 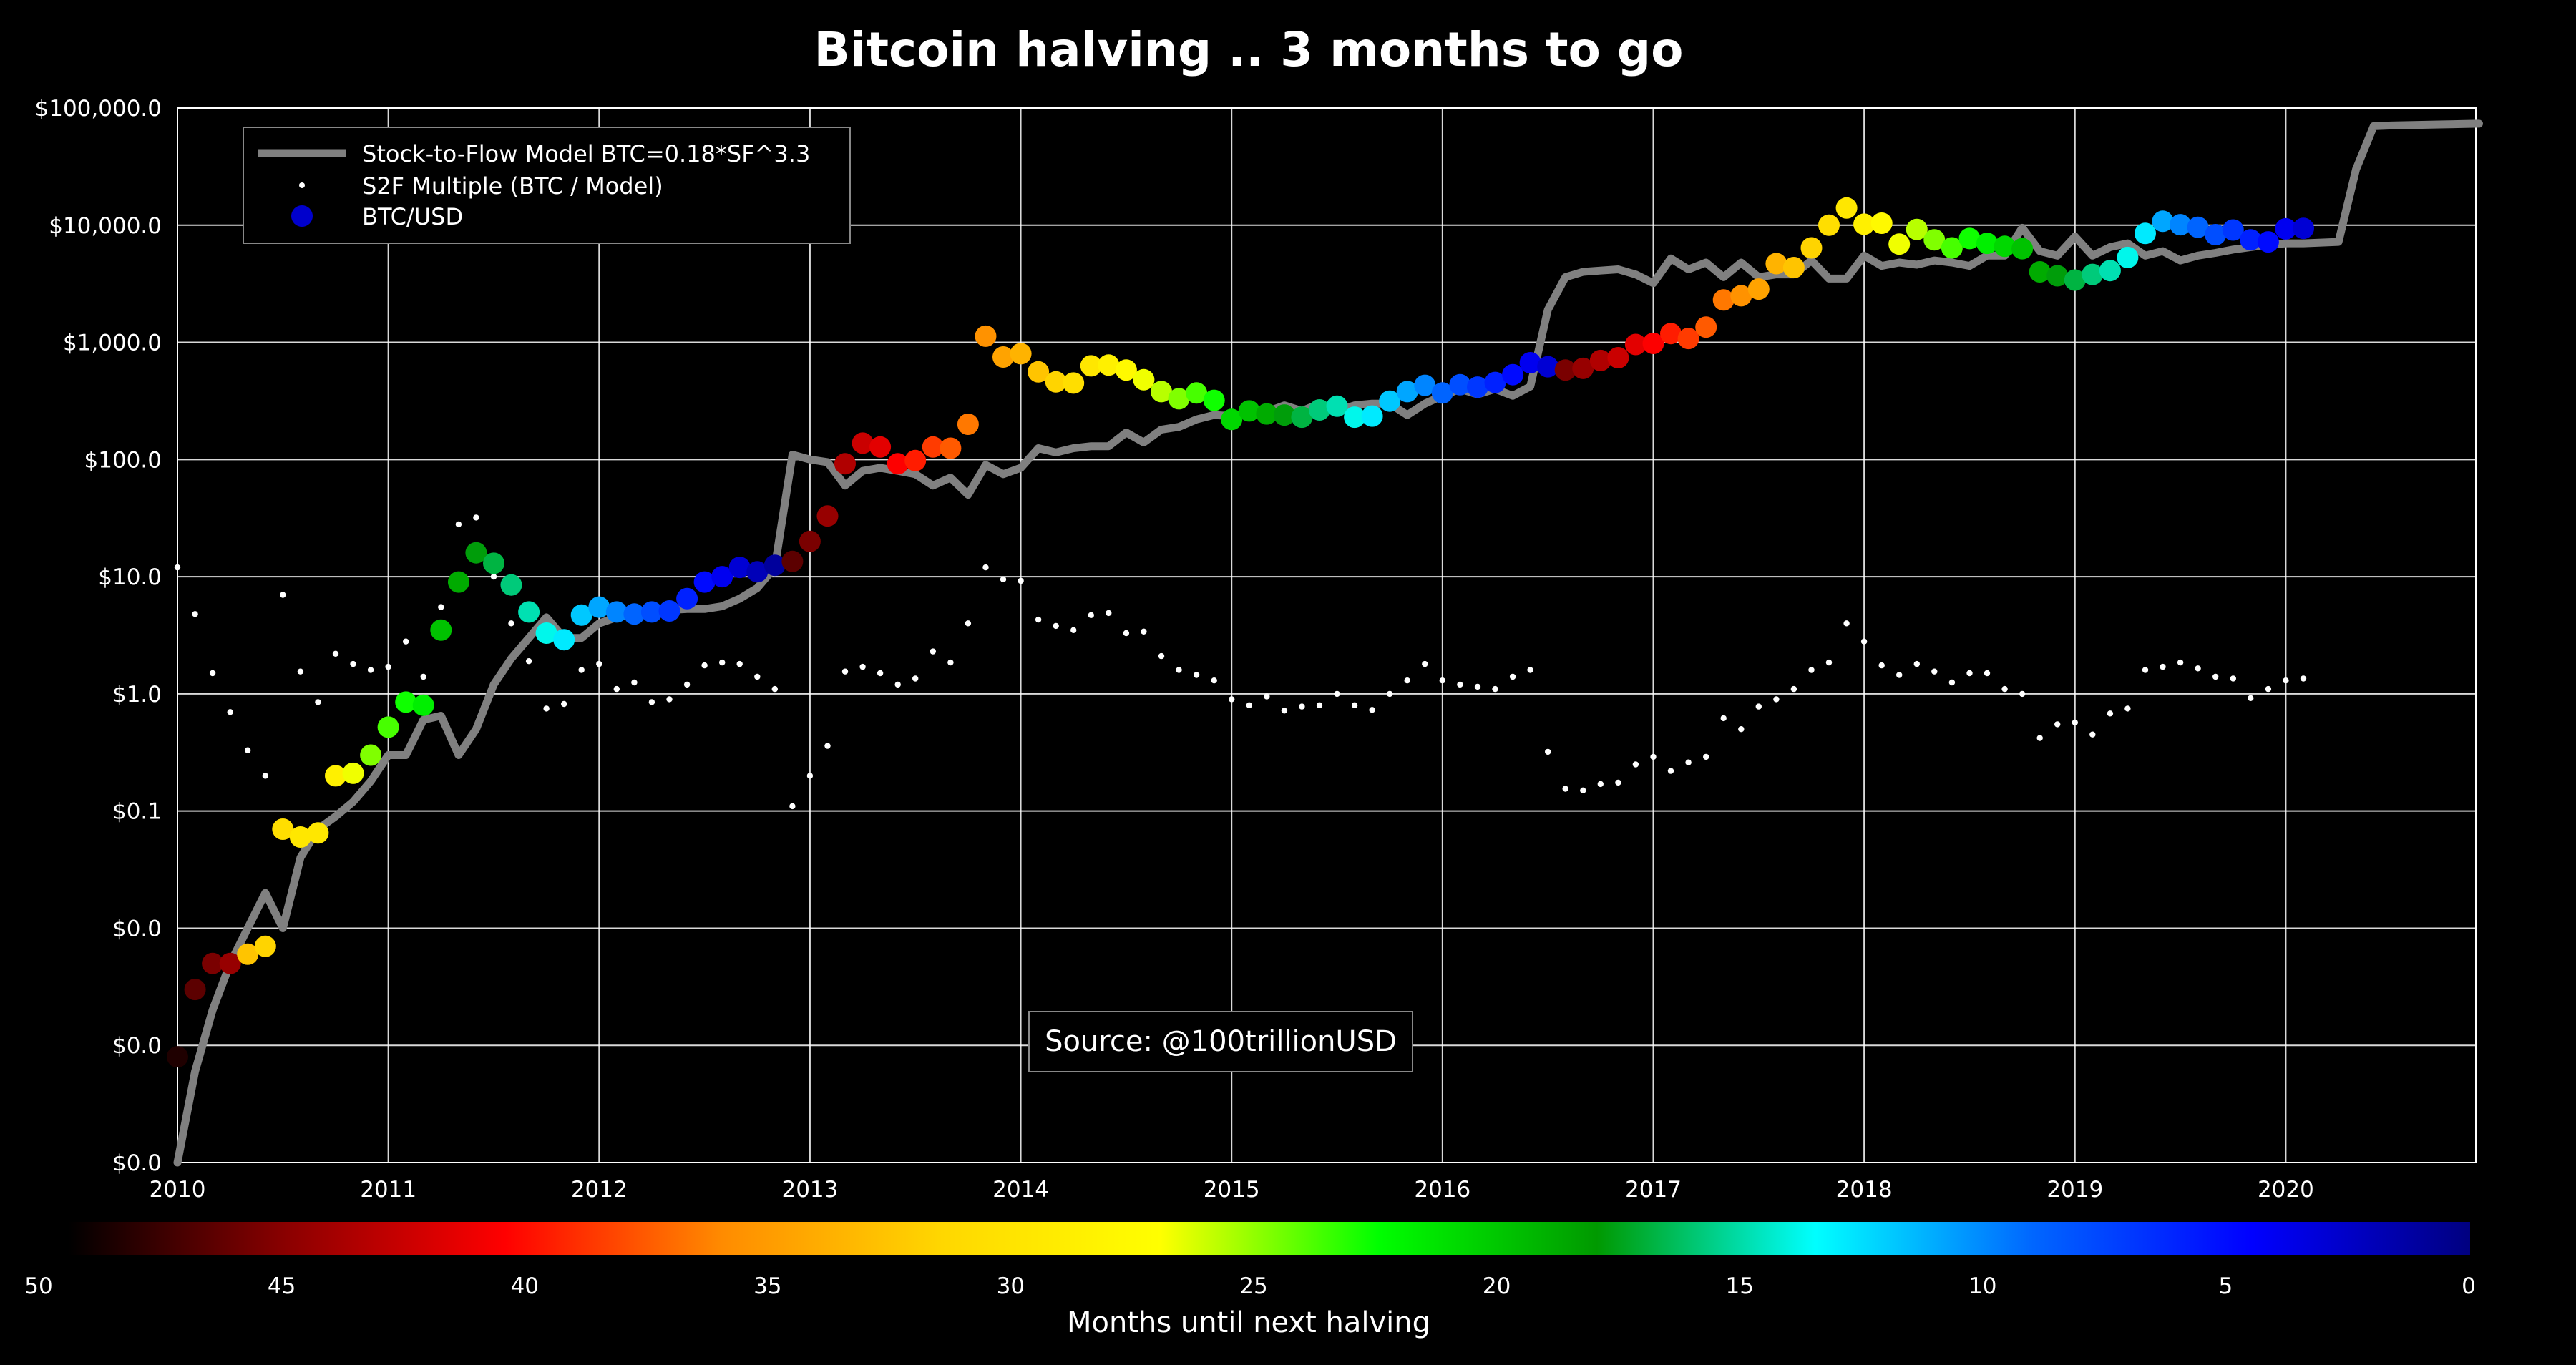 I want to click on x-tick-label: 2015, so click(x=1232, y=1190).